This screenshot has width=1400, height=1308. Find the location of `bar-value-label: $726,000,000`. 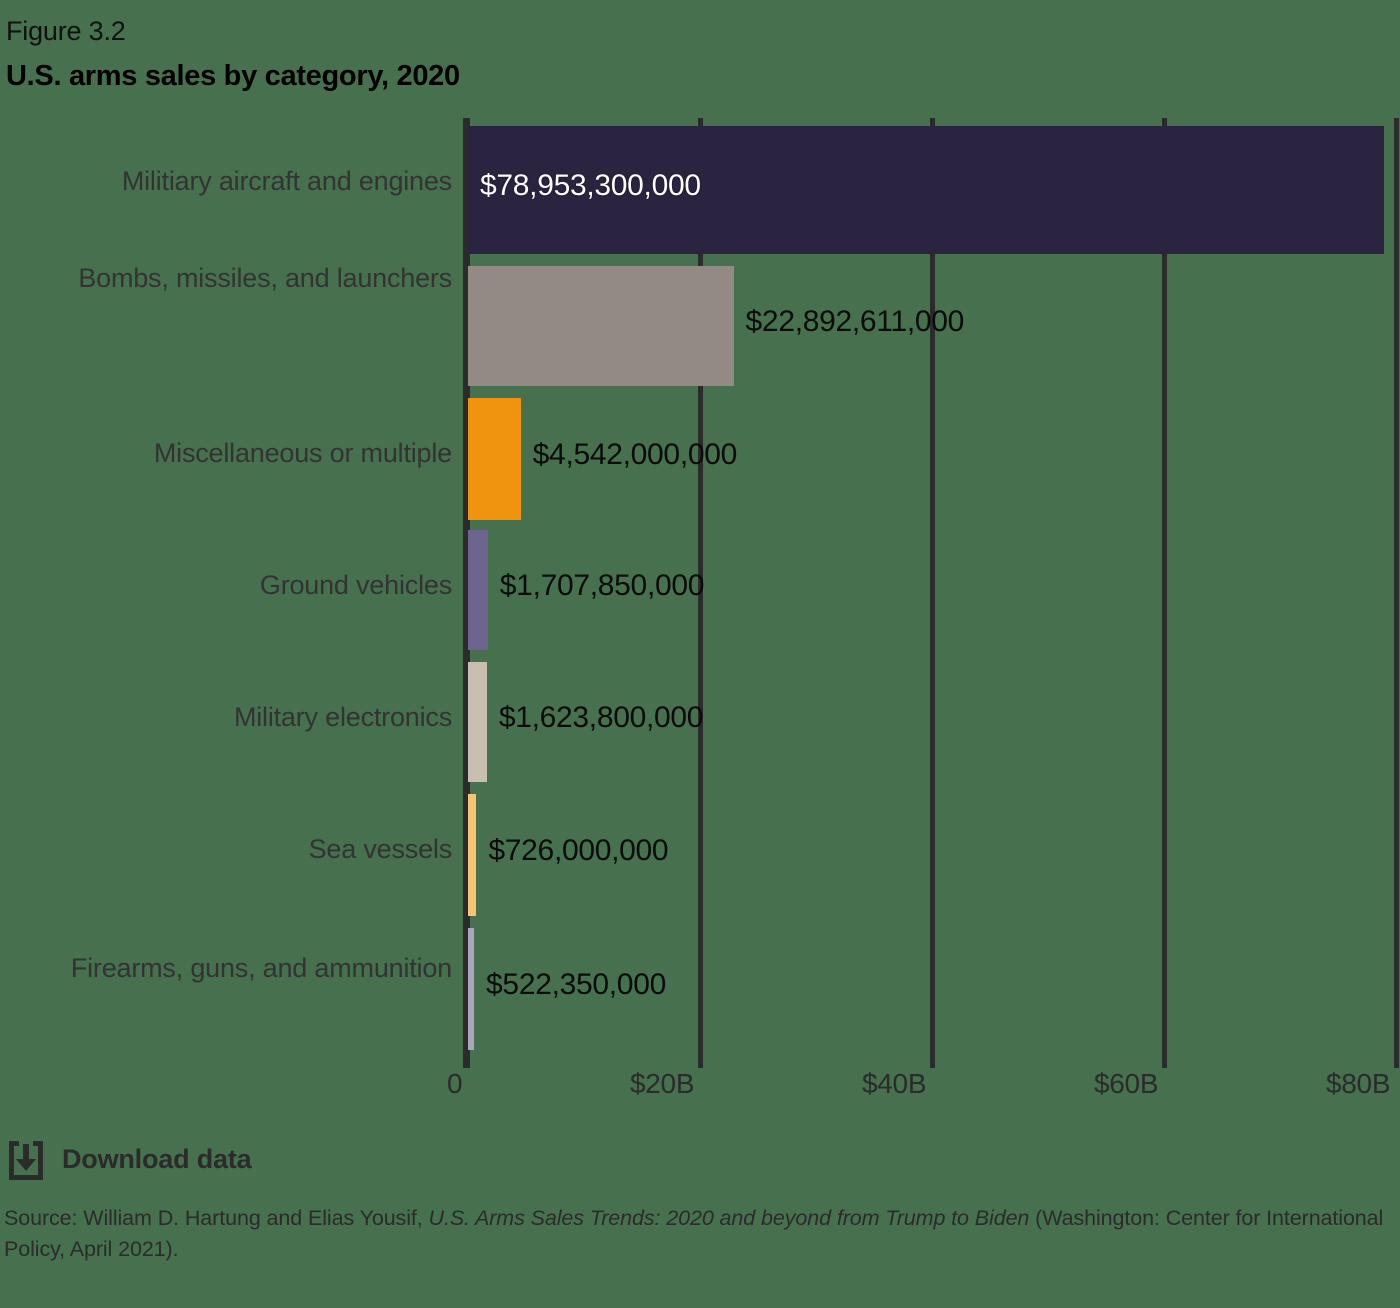

bar-value-label: $726,000,000 is located at coordinates (578, 850).